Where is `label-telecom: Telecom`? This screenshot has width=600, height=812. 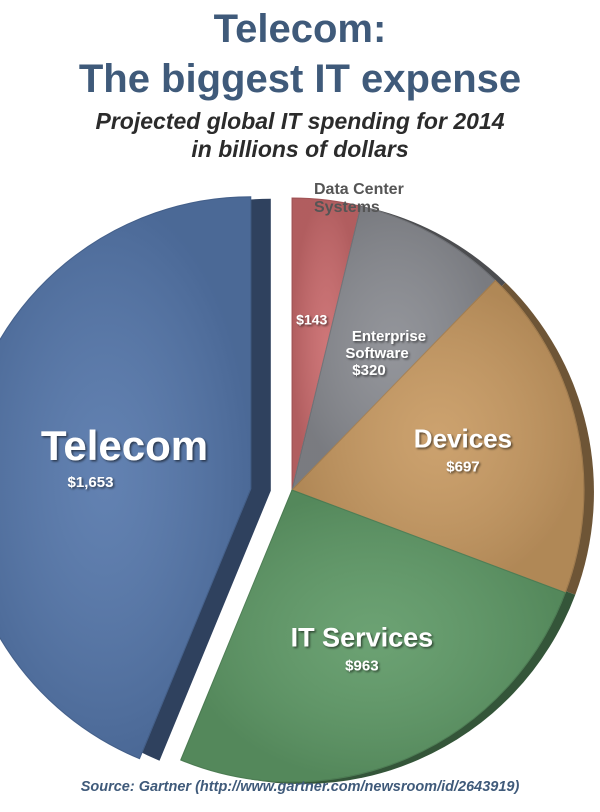
label-telecom: Telecom is located at coordinates (124, 445).